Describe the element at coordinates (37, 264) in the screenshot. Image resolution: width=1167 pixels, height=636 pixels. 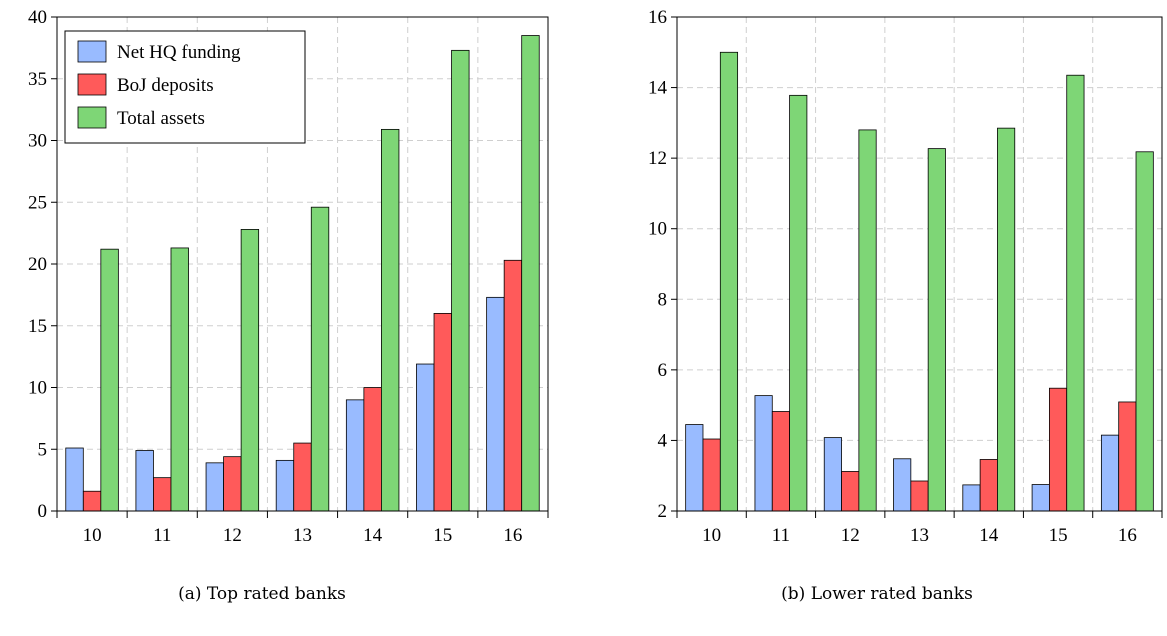
I see `y-tick-label: 20` at that location.